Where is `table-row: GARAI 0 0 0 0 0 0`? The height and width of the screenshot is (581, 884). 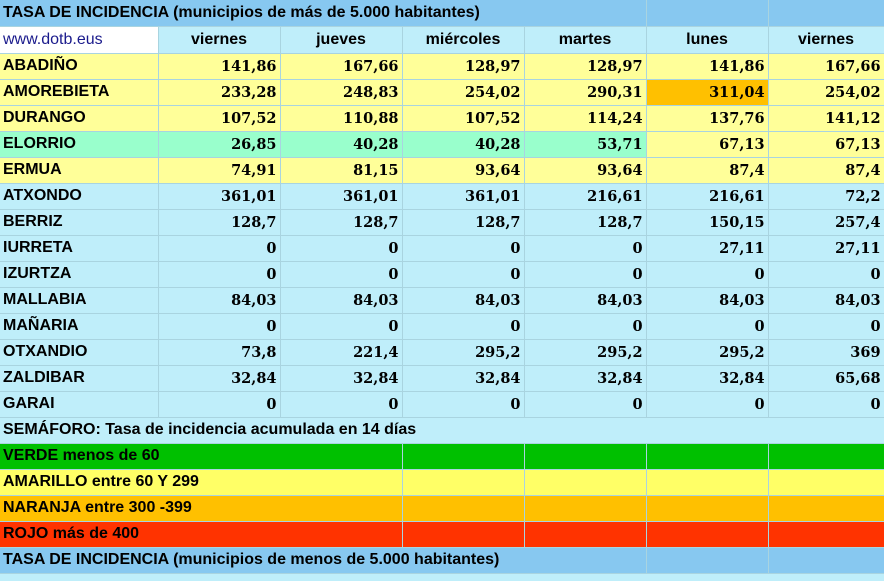
table-row: GARAI 0 0 0 0 0 0 is located at coordinates (442, 404).